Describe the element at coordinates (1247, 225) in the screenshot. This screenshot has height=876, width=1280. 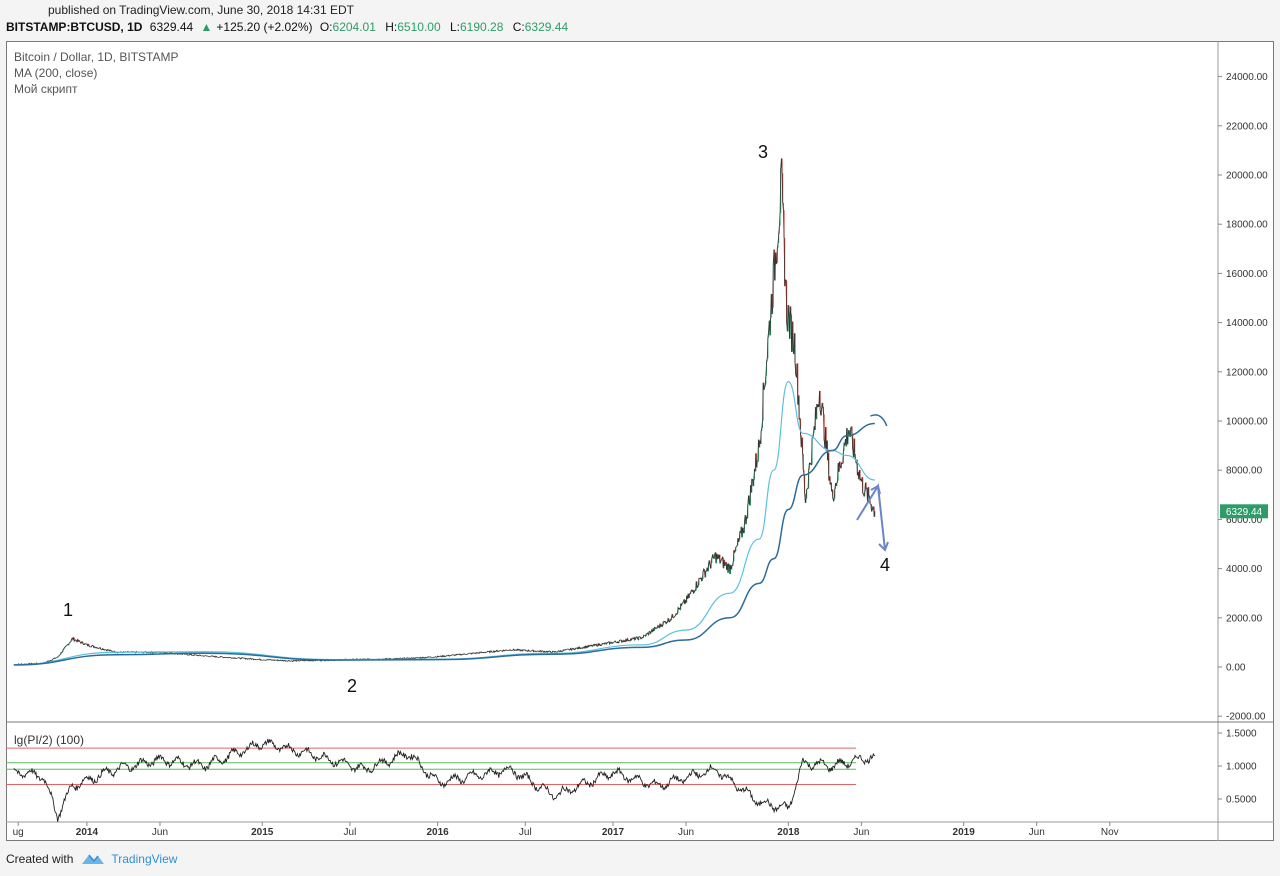
I see `y-tick-label: 18000.00` at that location.